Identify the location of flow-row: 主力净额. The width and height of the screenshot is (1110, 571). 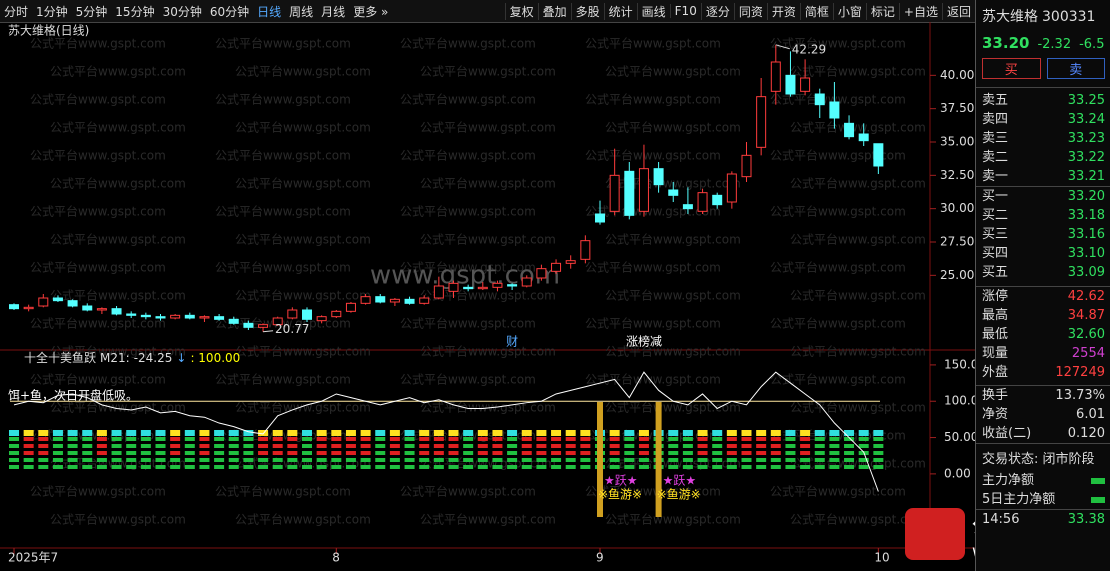
(1043, 480).